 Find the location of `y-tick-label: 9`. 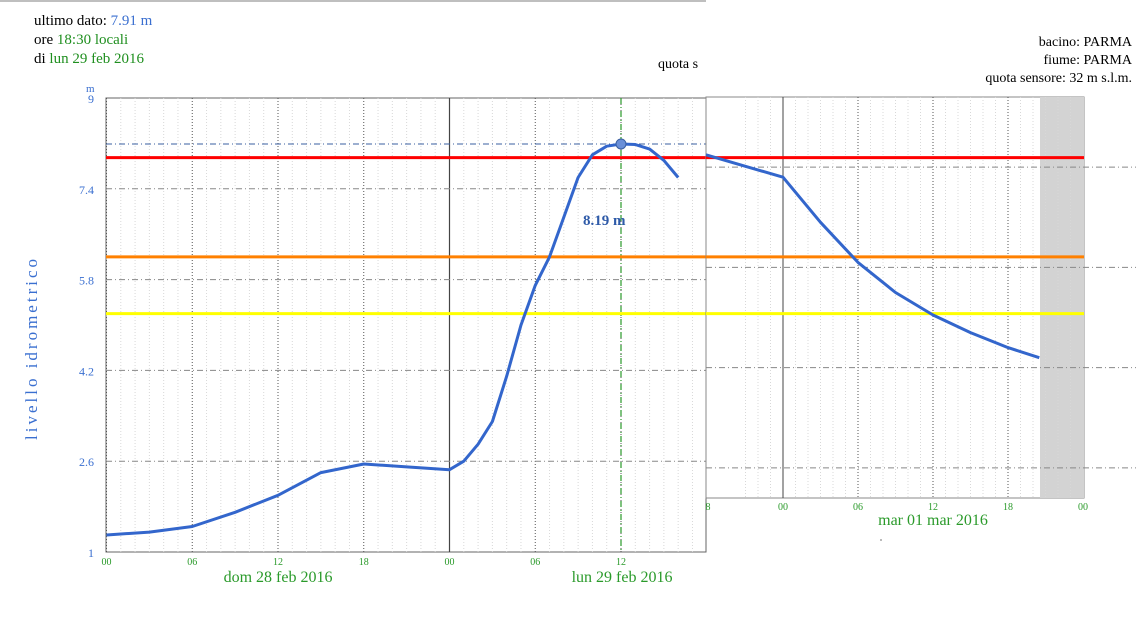

y-tick-label: 9 is located at coordinates (91, 99).